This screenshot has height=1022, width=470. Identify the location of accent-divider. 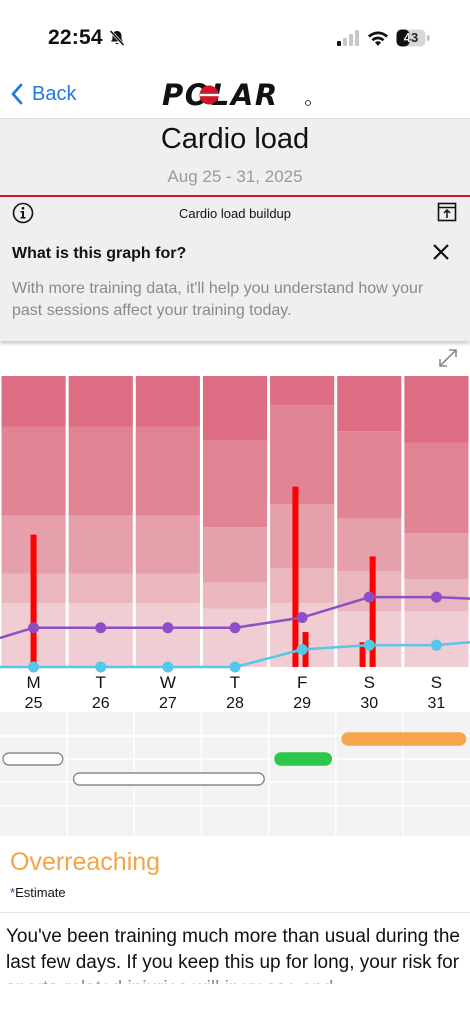
(235, 196).